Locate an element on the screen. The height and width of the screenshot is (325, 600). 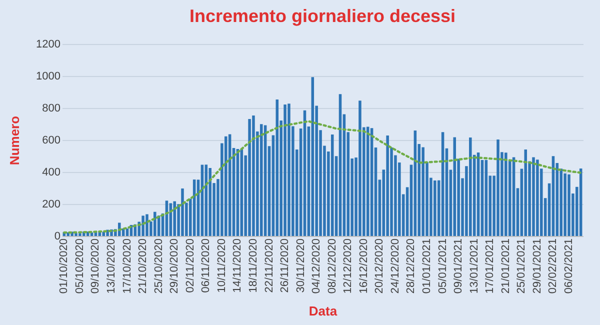
x-tick-label: 22/11/2020 is located at coordinates (269, 265).